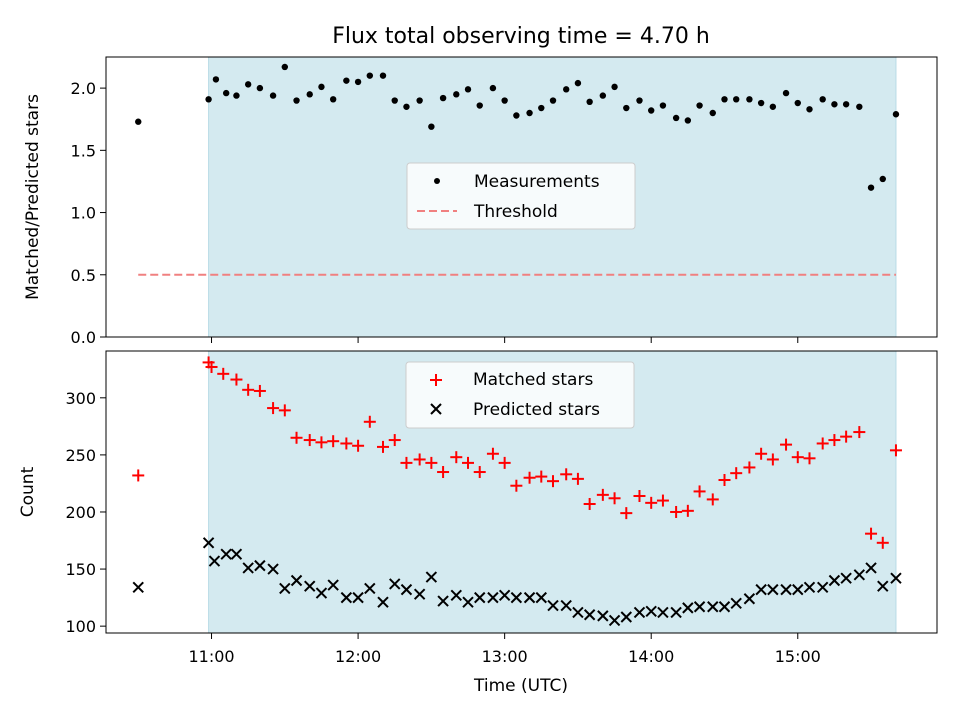 This screenshot has height=720, width=960. I want to click on y-tick-label: 2.0, so click(83, 88).